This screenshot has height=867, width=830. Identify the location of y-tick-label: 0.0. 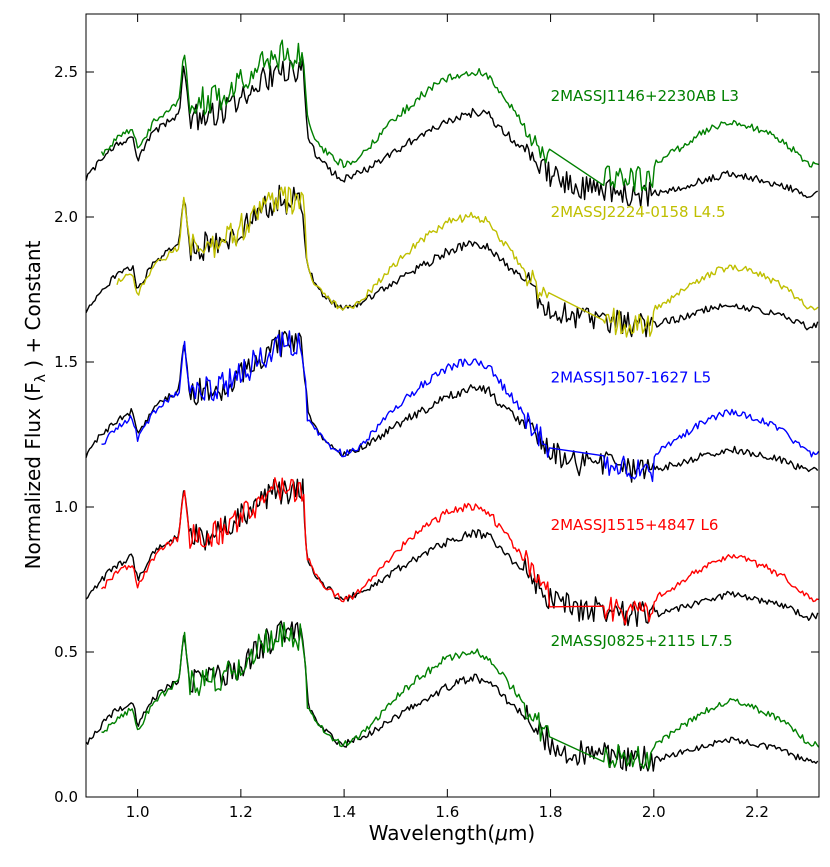
(66, 797).